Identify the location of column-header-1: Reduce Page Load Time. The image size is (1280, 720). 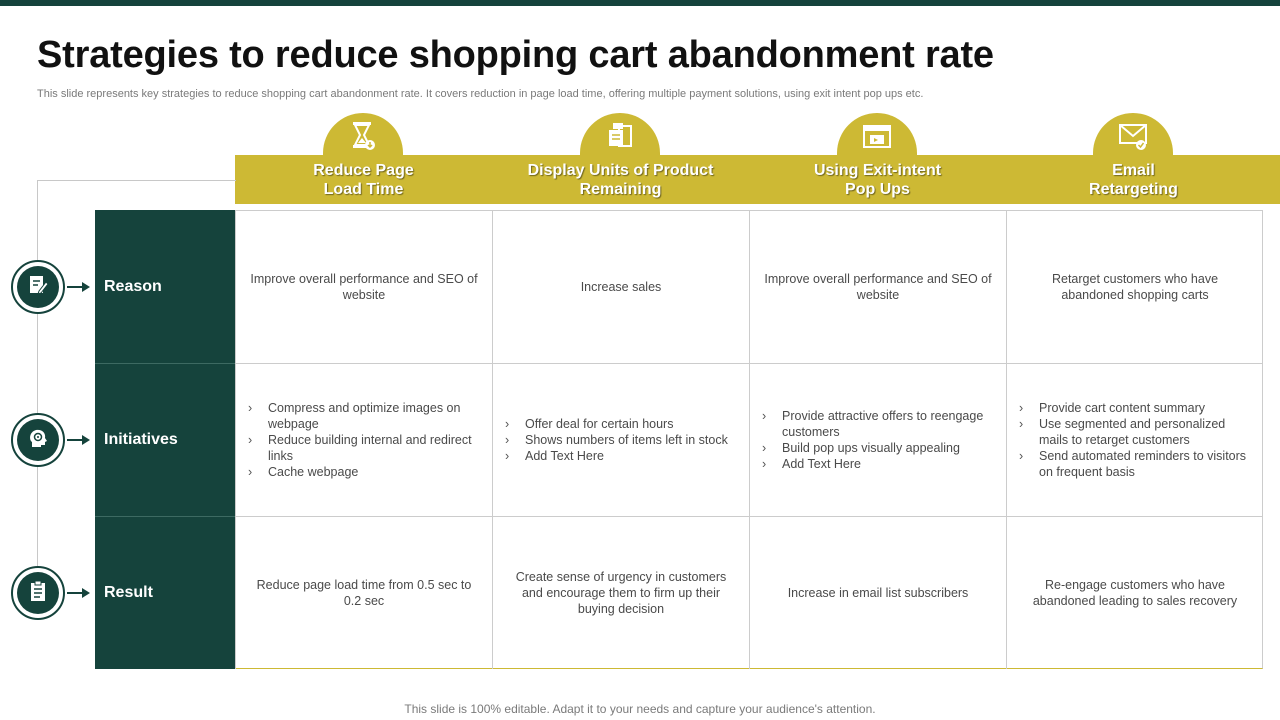
(363, 179).